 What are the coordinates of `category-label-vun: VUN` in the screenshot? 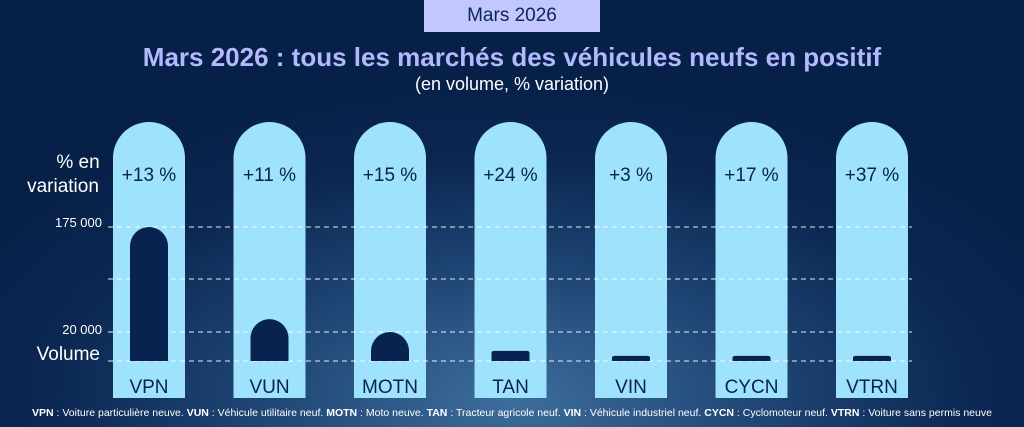 It's located at (269, 387).